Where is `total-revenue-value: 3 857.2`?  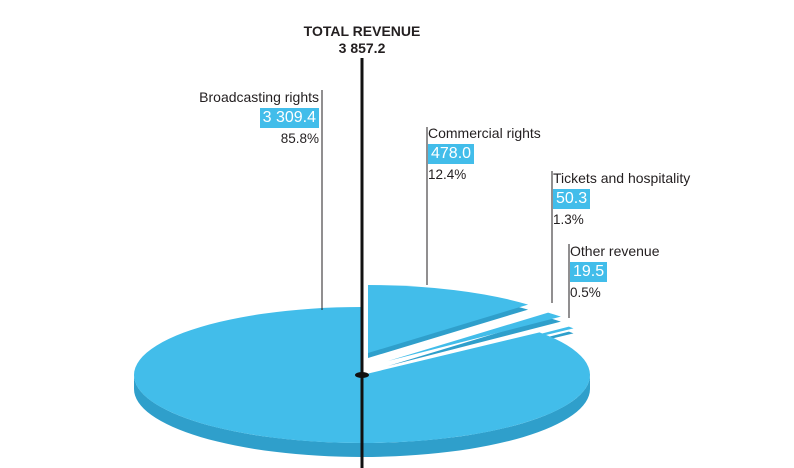
total-revenue-value: 3 857.2 is located at coordinates (362, 48).